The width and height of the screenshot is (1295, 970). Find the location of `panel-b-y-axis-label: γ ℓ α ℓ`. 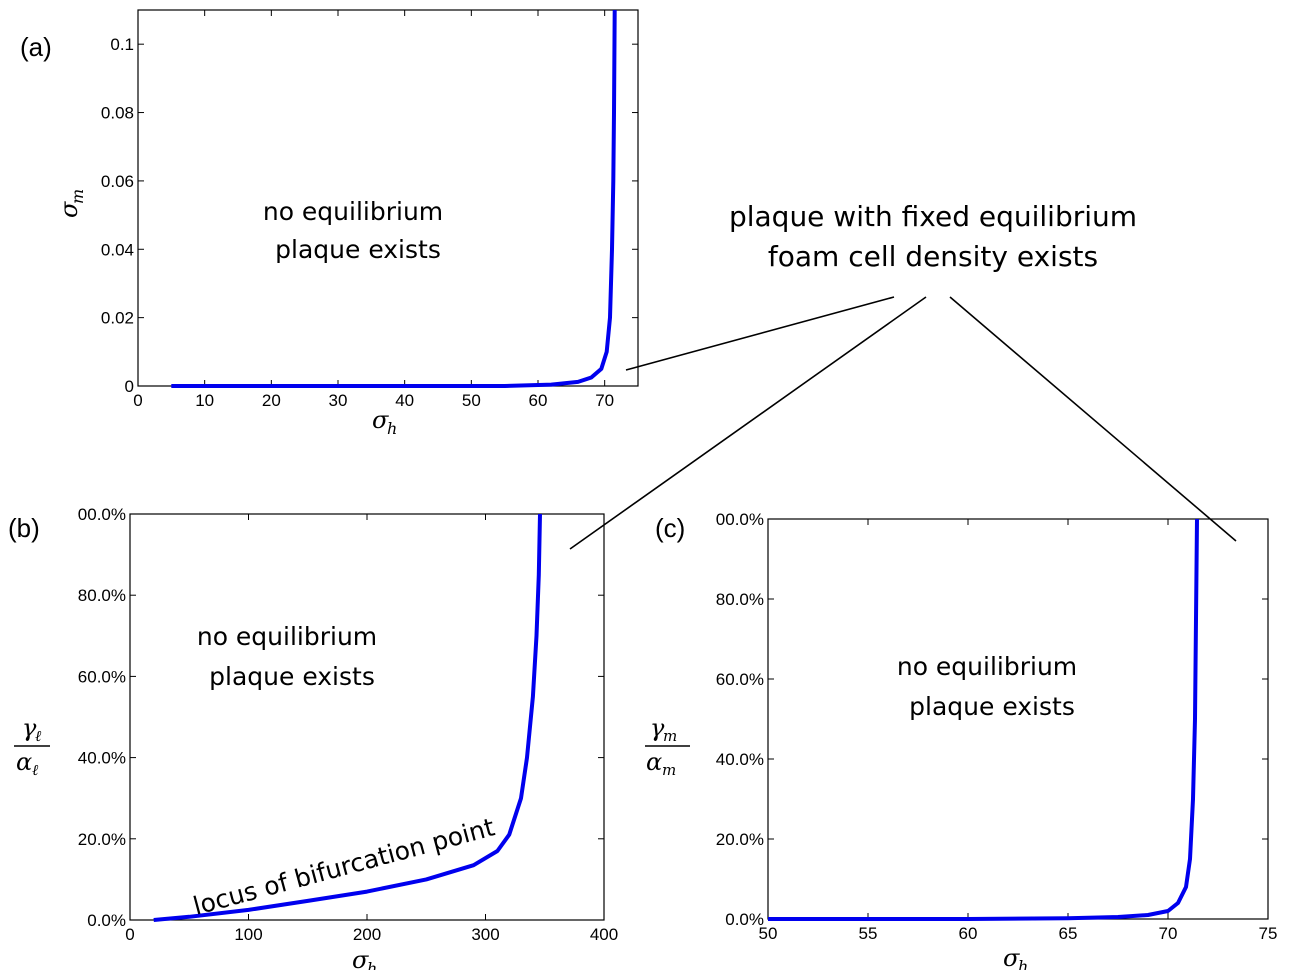

panel-b-y-axis-label: γ ℓ α ℓ is located at coordinates (32, 746).